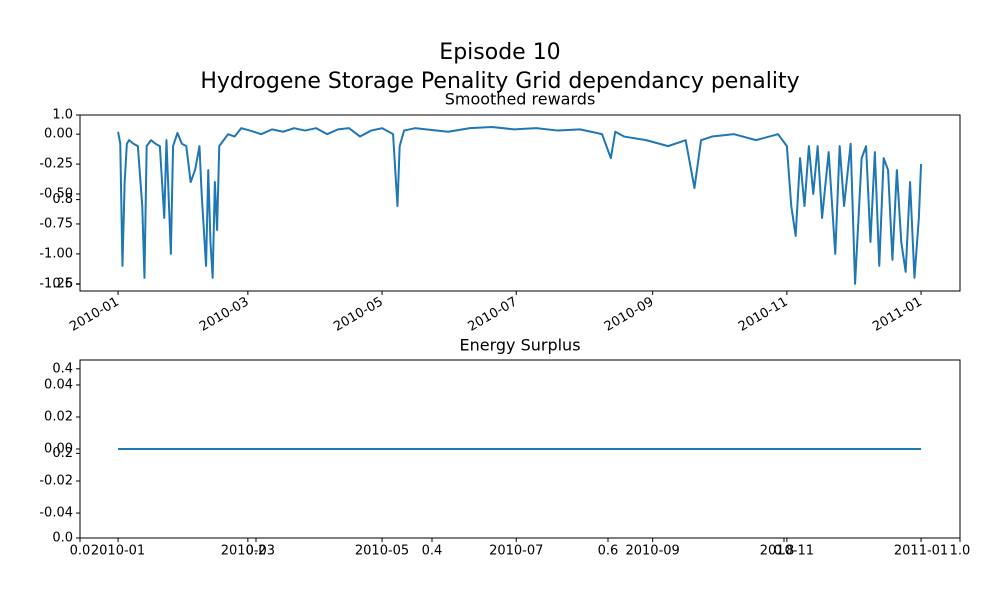 This screenshot has height=600, width=1000. Describe the element at coordinates (56, 223) in the screenshot. I see `y-tick-label: -0.75` at that location.